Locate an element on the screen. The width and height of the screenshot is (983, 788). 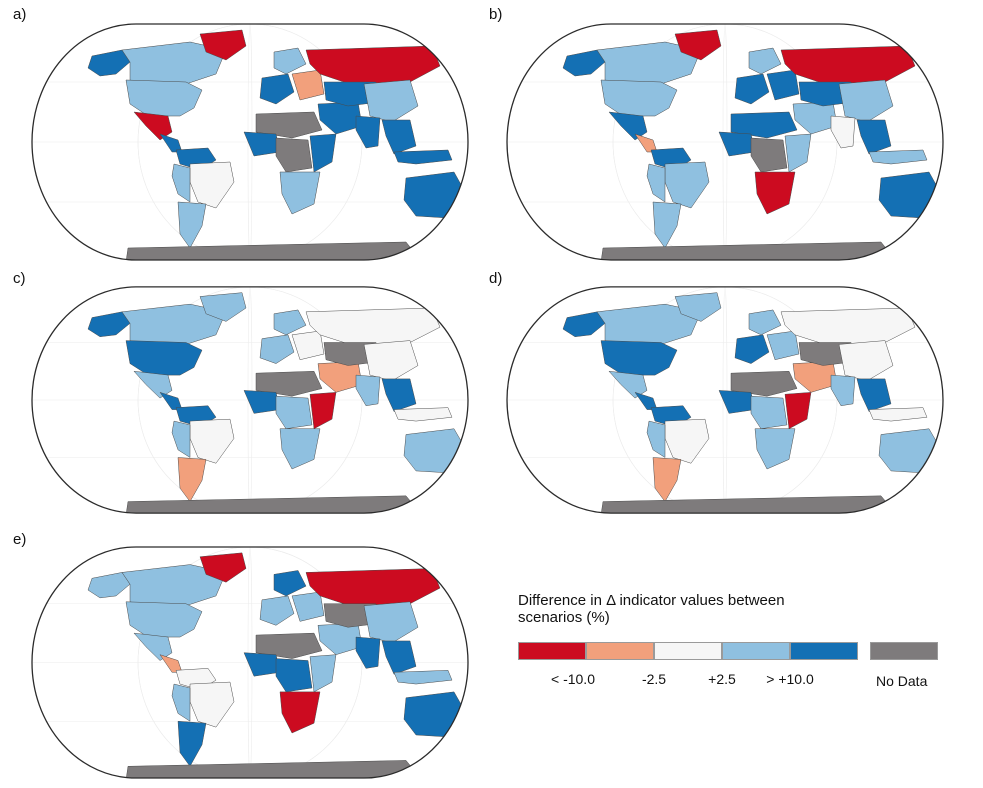
legend-tick-label-3: +2.5 is located at coordinates (722, 679).